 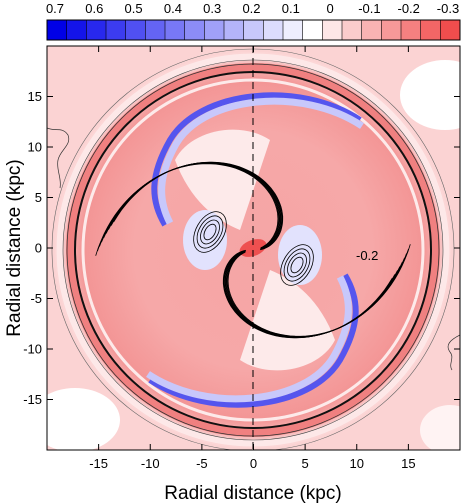 I want to click on colorbar-labels: 0.7 0.6 0.5 0.4 0.3 0.2 0.1 0 -0.1 -0.2 -0.3, so click(x=252, y=8).